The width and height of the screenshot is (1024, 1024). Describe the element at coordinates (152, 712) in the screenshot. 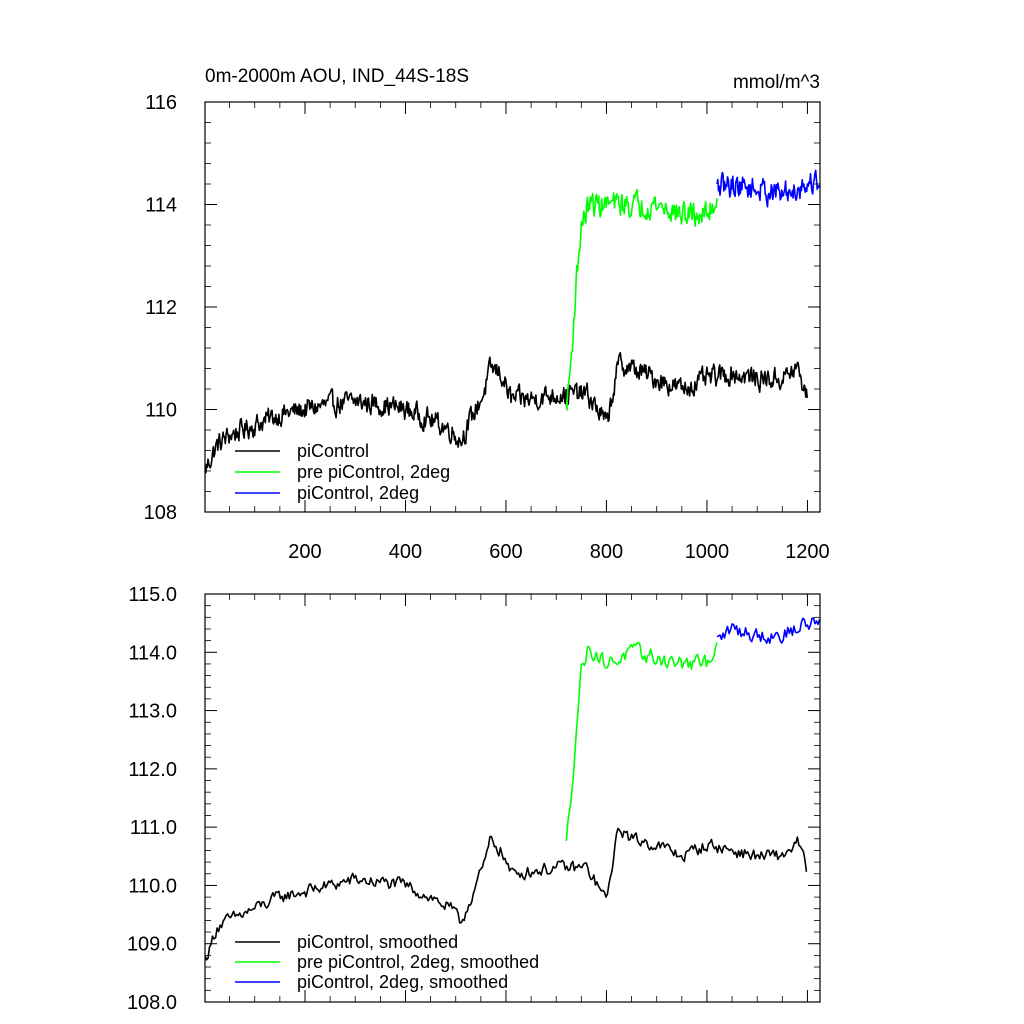

I see `y-tick-label: 113.0` at that location.